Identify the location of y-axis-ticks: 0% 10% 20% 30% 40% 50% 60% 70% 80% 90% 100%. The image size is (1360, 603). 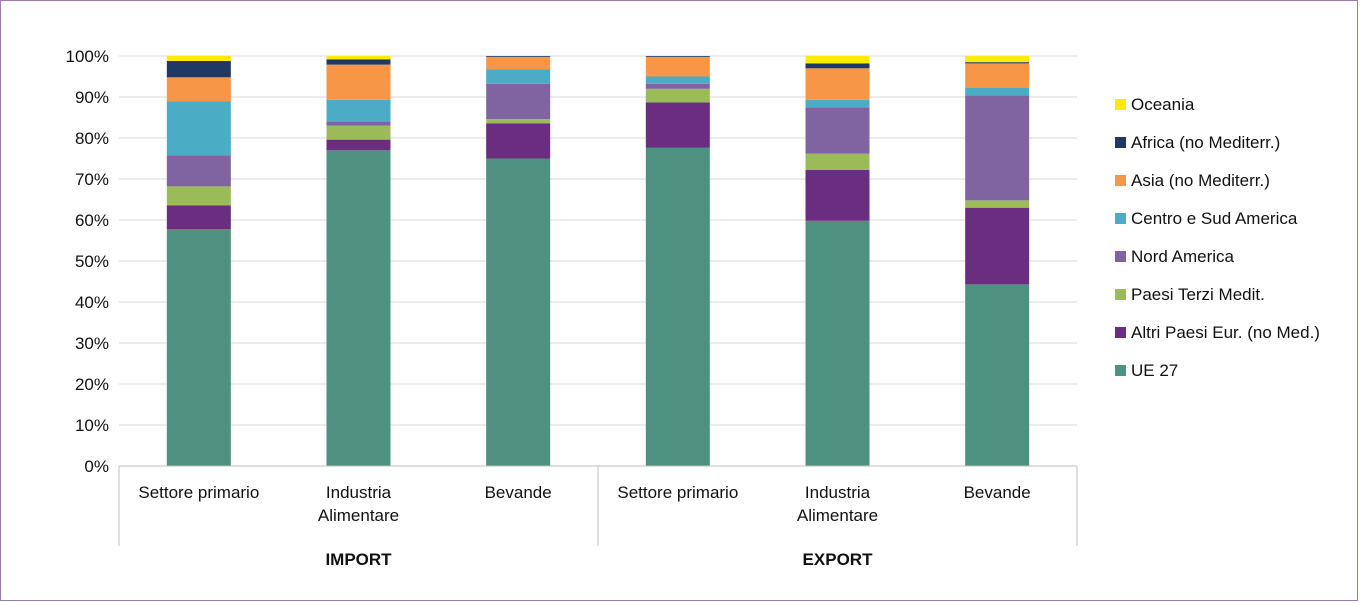
(87, 261).